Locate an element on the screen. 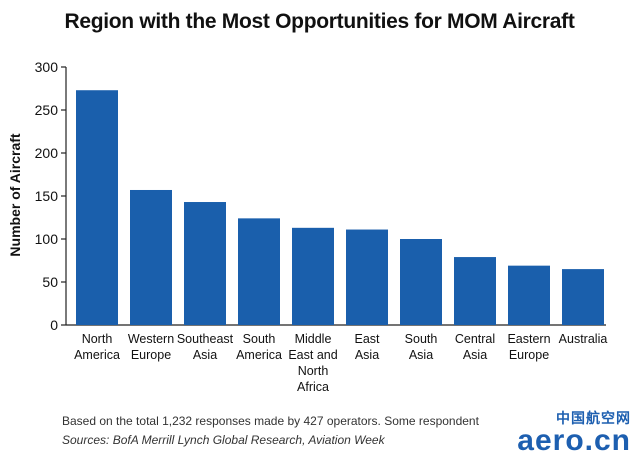 Image resolution: width=639 pixels, height=460 pixels. x-tick-label: East and is located at coordinates (312, 355).